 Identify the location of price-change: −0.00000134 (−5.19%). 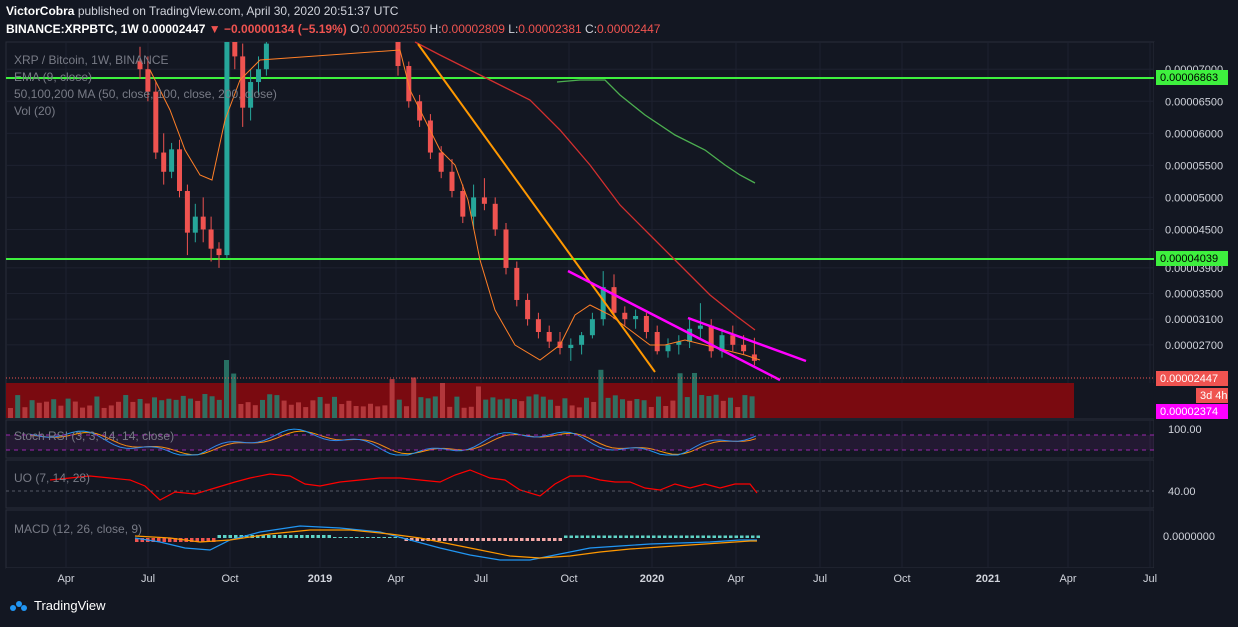
(285, 29).